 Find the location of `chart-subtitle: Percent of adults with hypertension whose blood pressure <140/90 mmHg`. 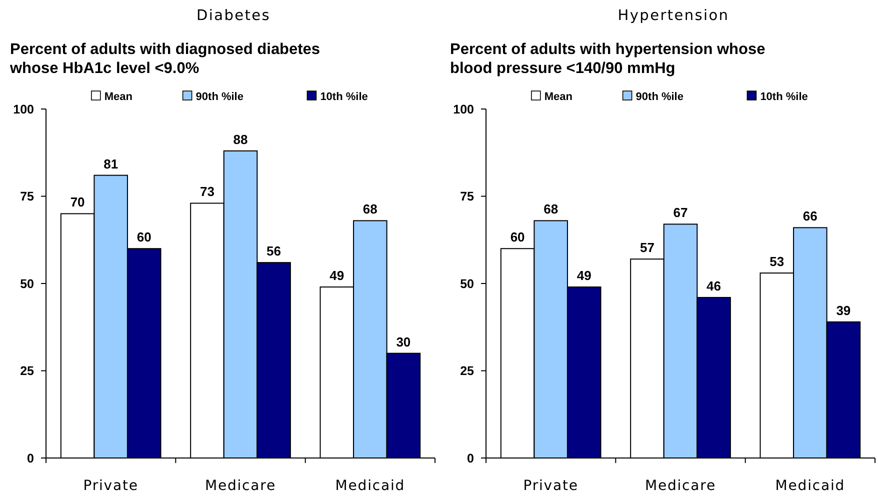

chart-subtitle: Percent of adults with hypertension whose blood pressure <140/90 mmHg is located at coordinates (608, 59).